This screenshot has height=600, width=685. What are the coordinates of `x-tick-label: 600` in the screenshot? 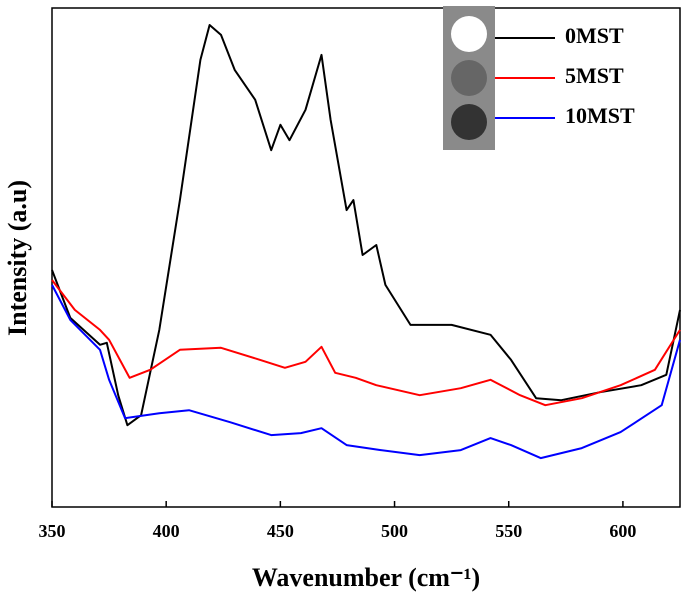 It's located at (622, 531).